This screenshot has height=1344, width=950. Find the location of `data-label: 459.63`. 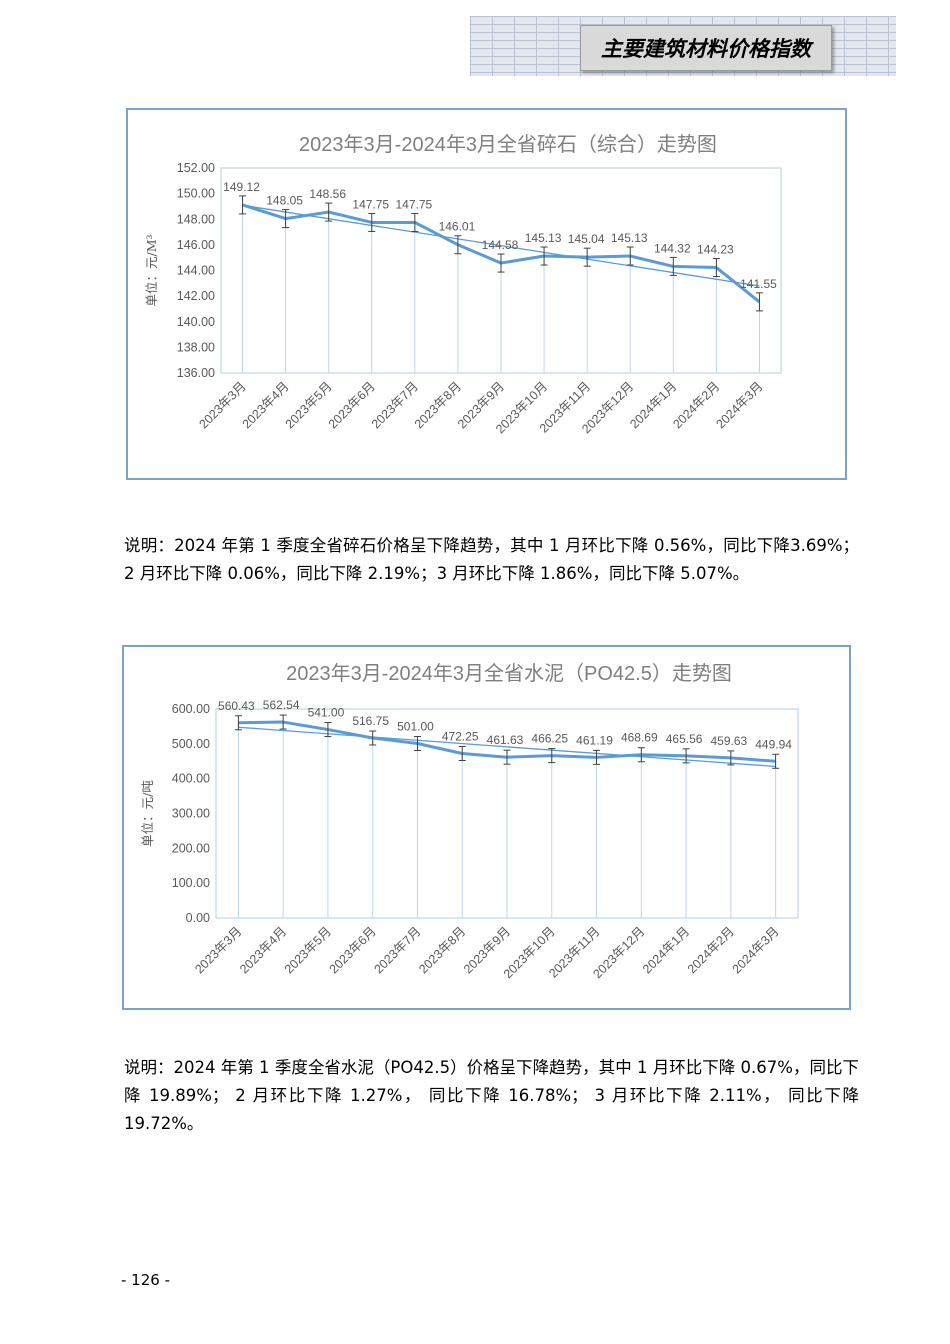

data-label: 459.63 is located at coordinates (728, 741).